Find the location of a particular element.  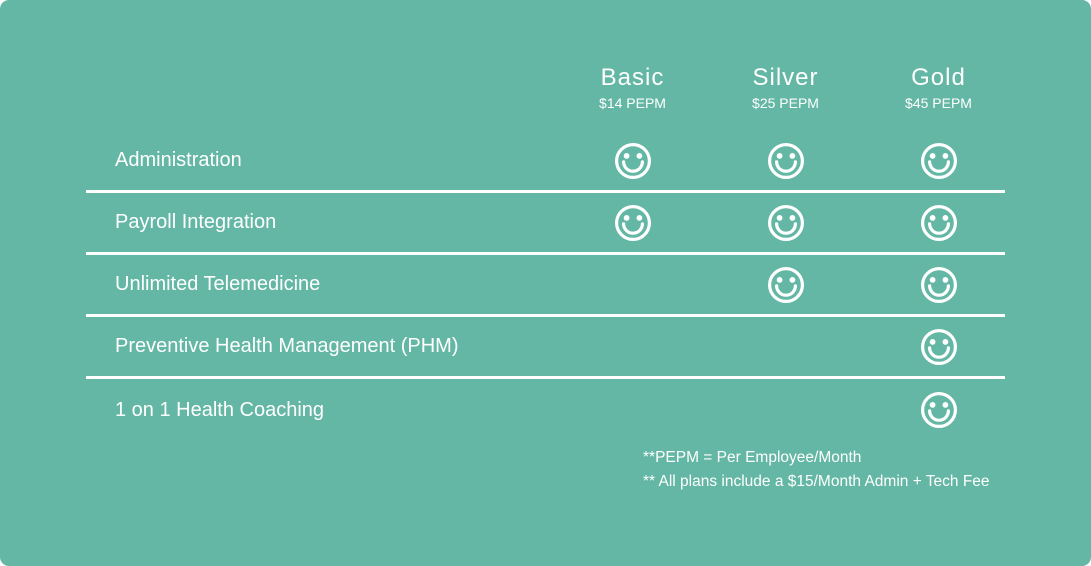

plan-header-basic: Basic $14 PEPM is located at coordinates (632, 88).